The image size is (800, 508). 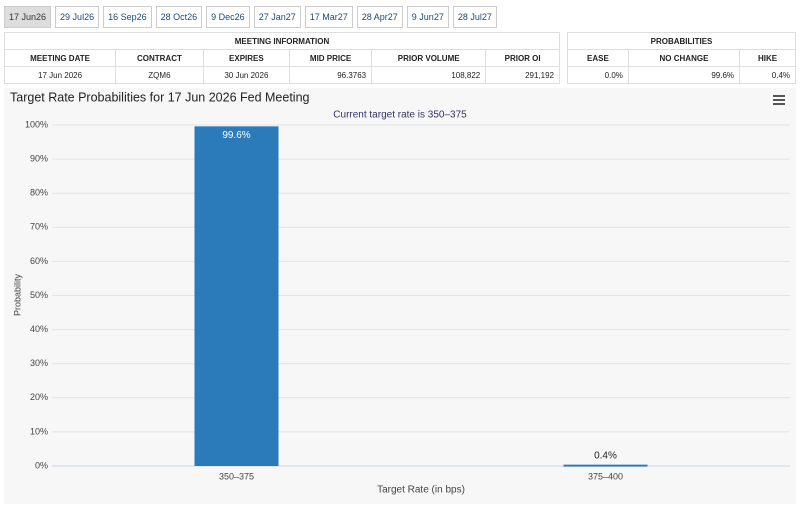 What do you see at coordinates (379, 17) in the screenshot?
I see `meeting-tab: 28 Apr27` at bounding box center [379, 17].